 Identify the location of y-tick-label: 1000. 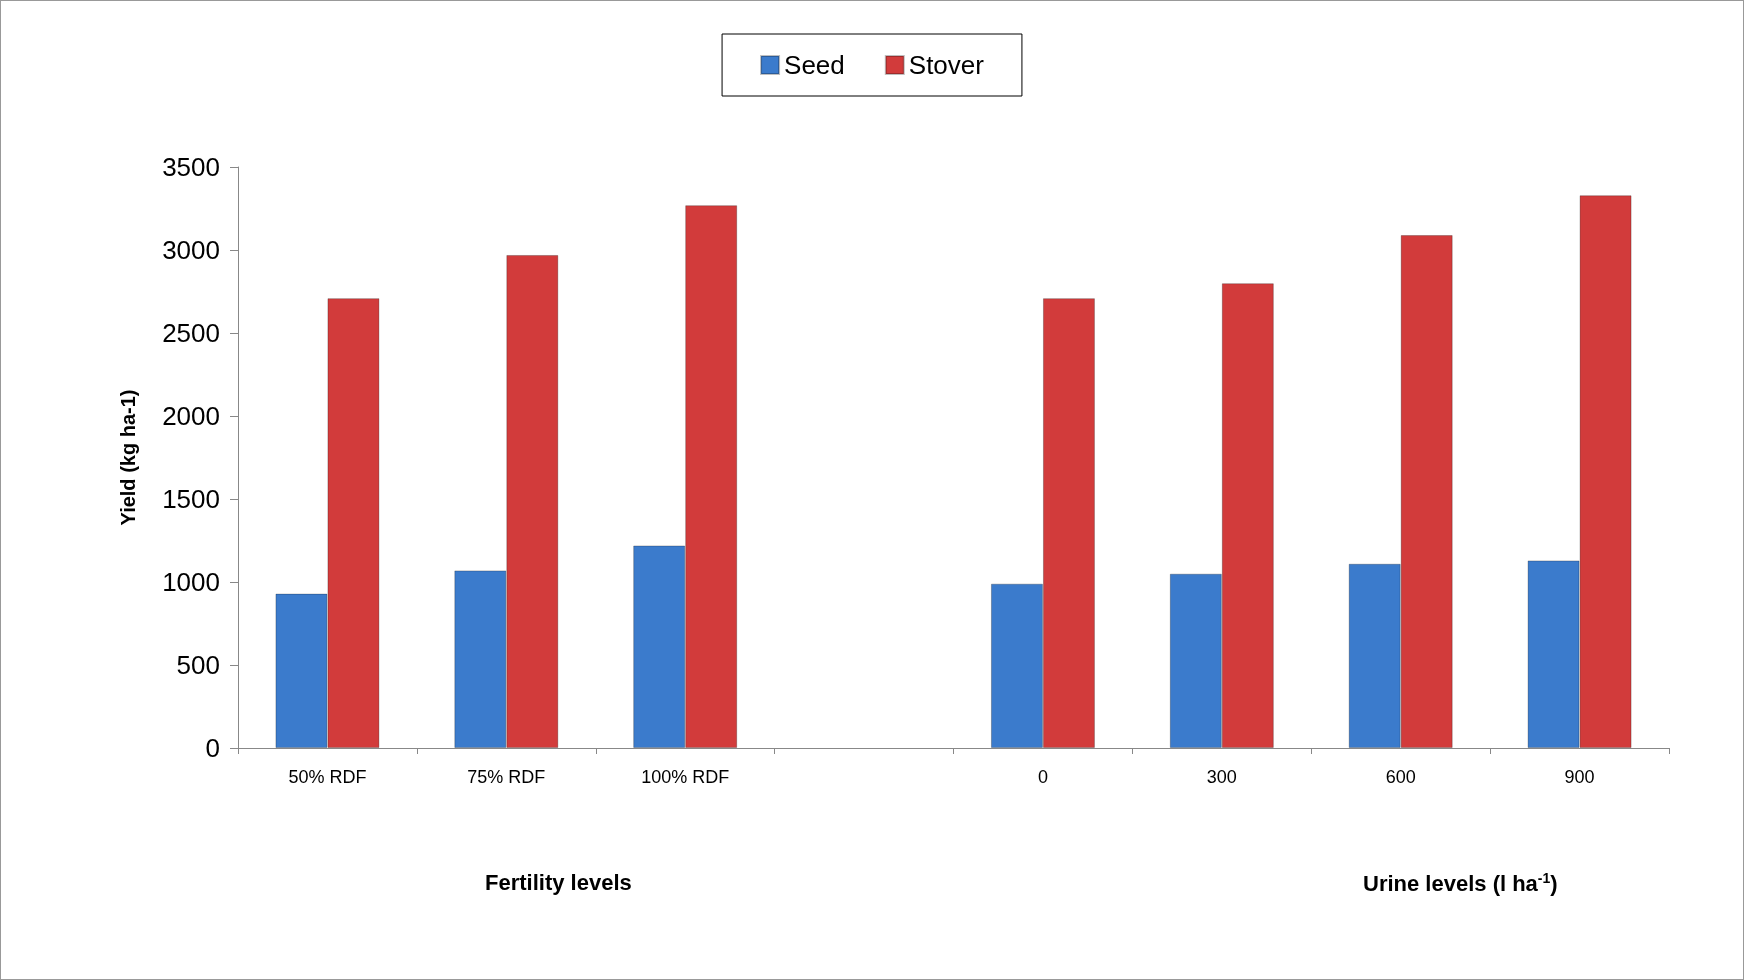
(191, 582).